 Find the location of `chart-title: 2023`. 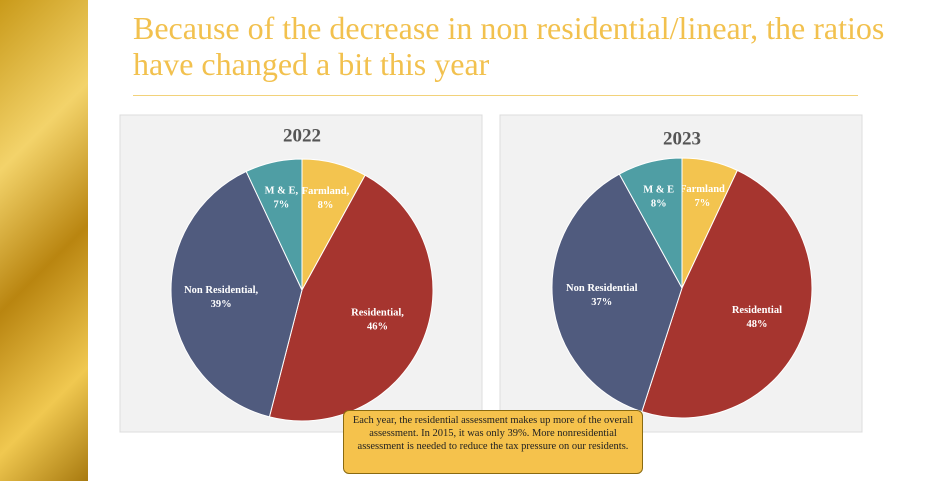

chart-title: 2023 is located at coordinates (682, 138).